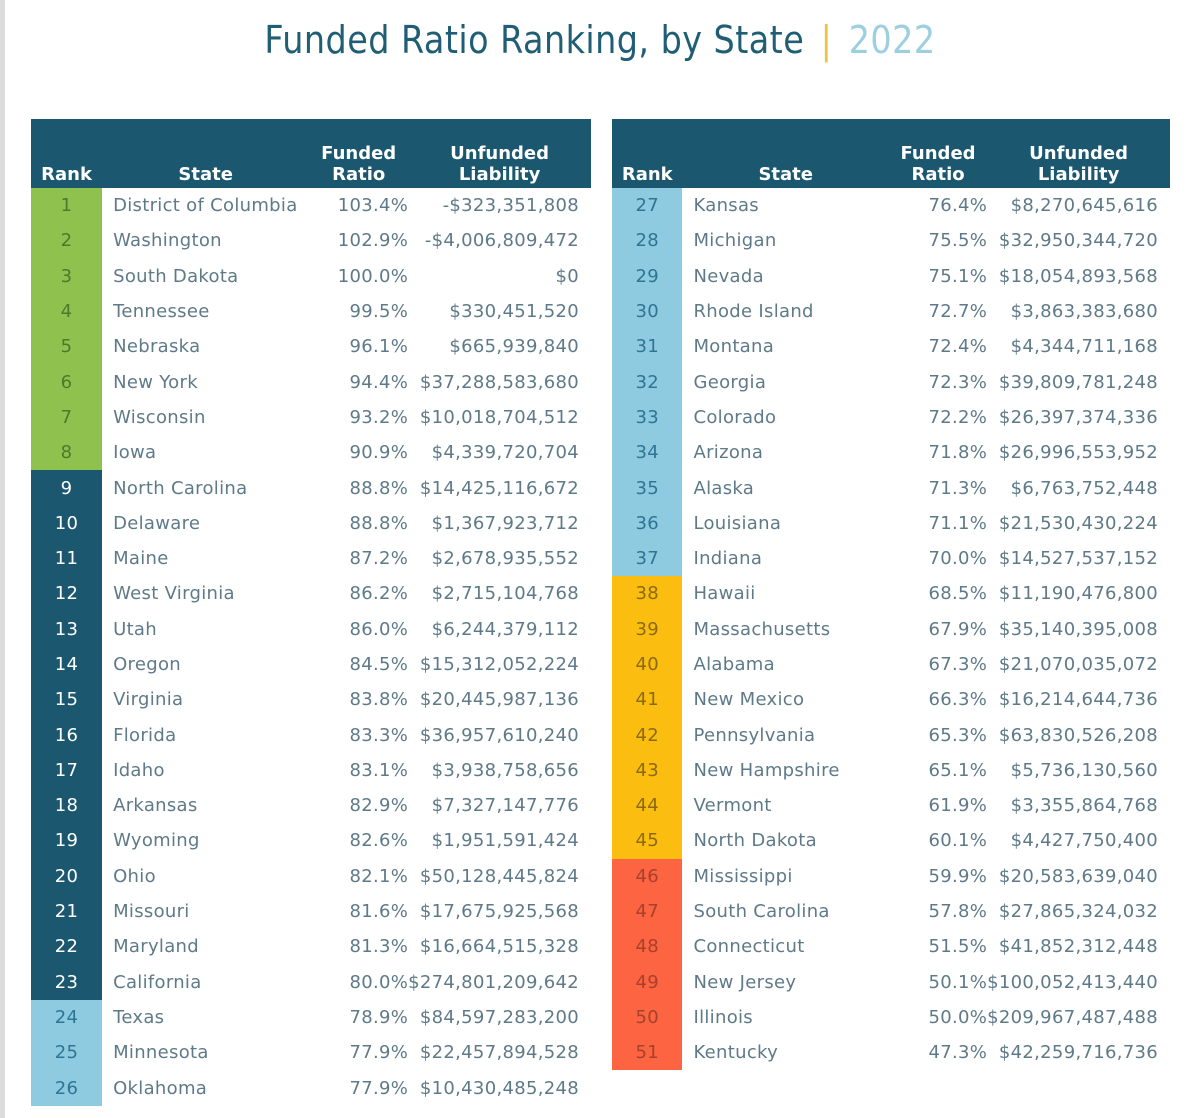 The image size is (1200, 1118). Describe the element at coordinates (647, 558) in the screenshot. I see `rank-cell: 37` at that location.